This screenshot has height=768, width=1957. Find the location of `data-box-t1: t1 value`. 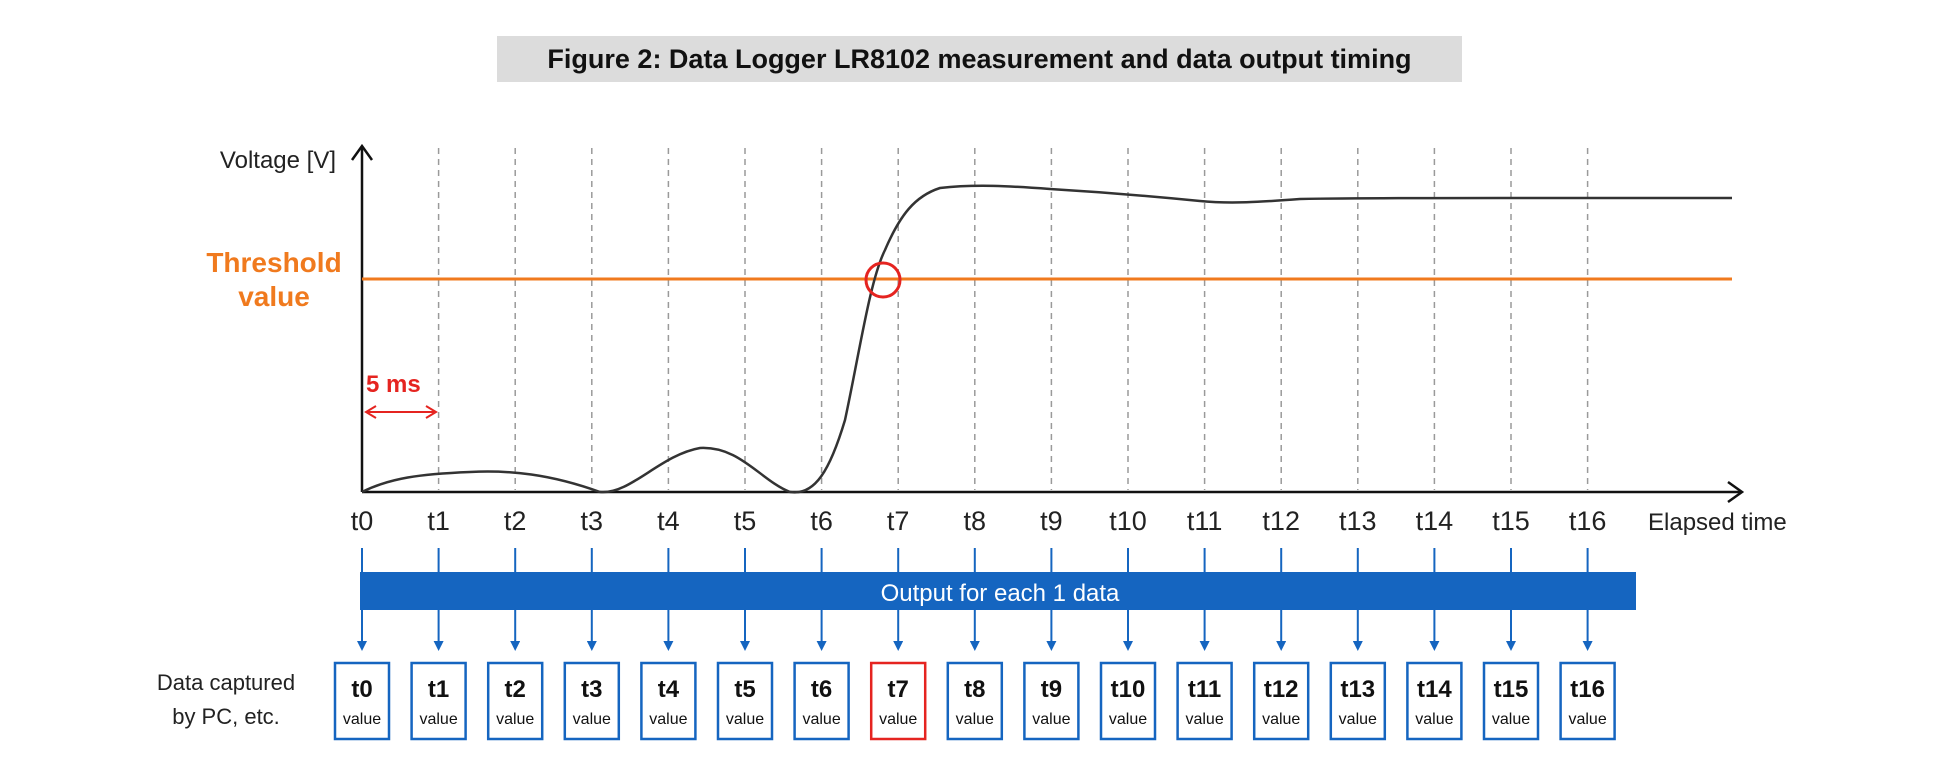

data-box-t1: t1 value is located at coordinates (438, 701).